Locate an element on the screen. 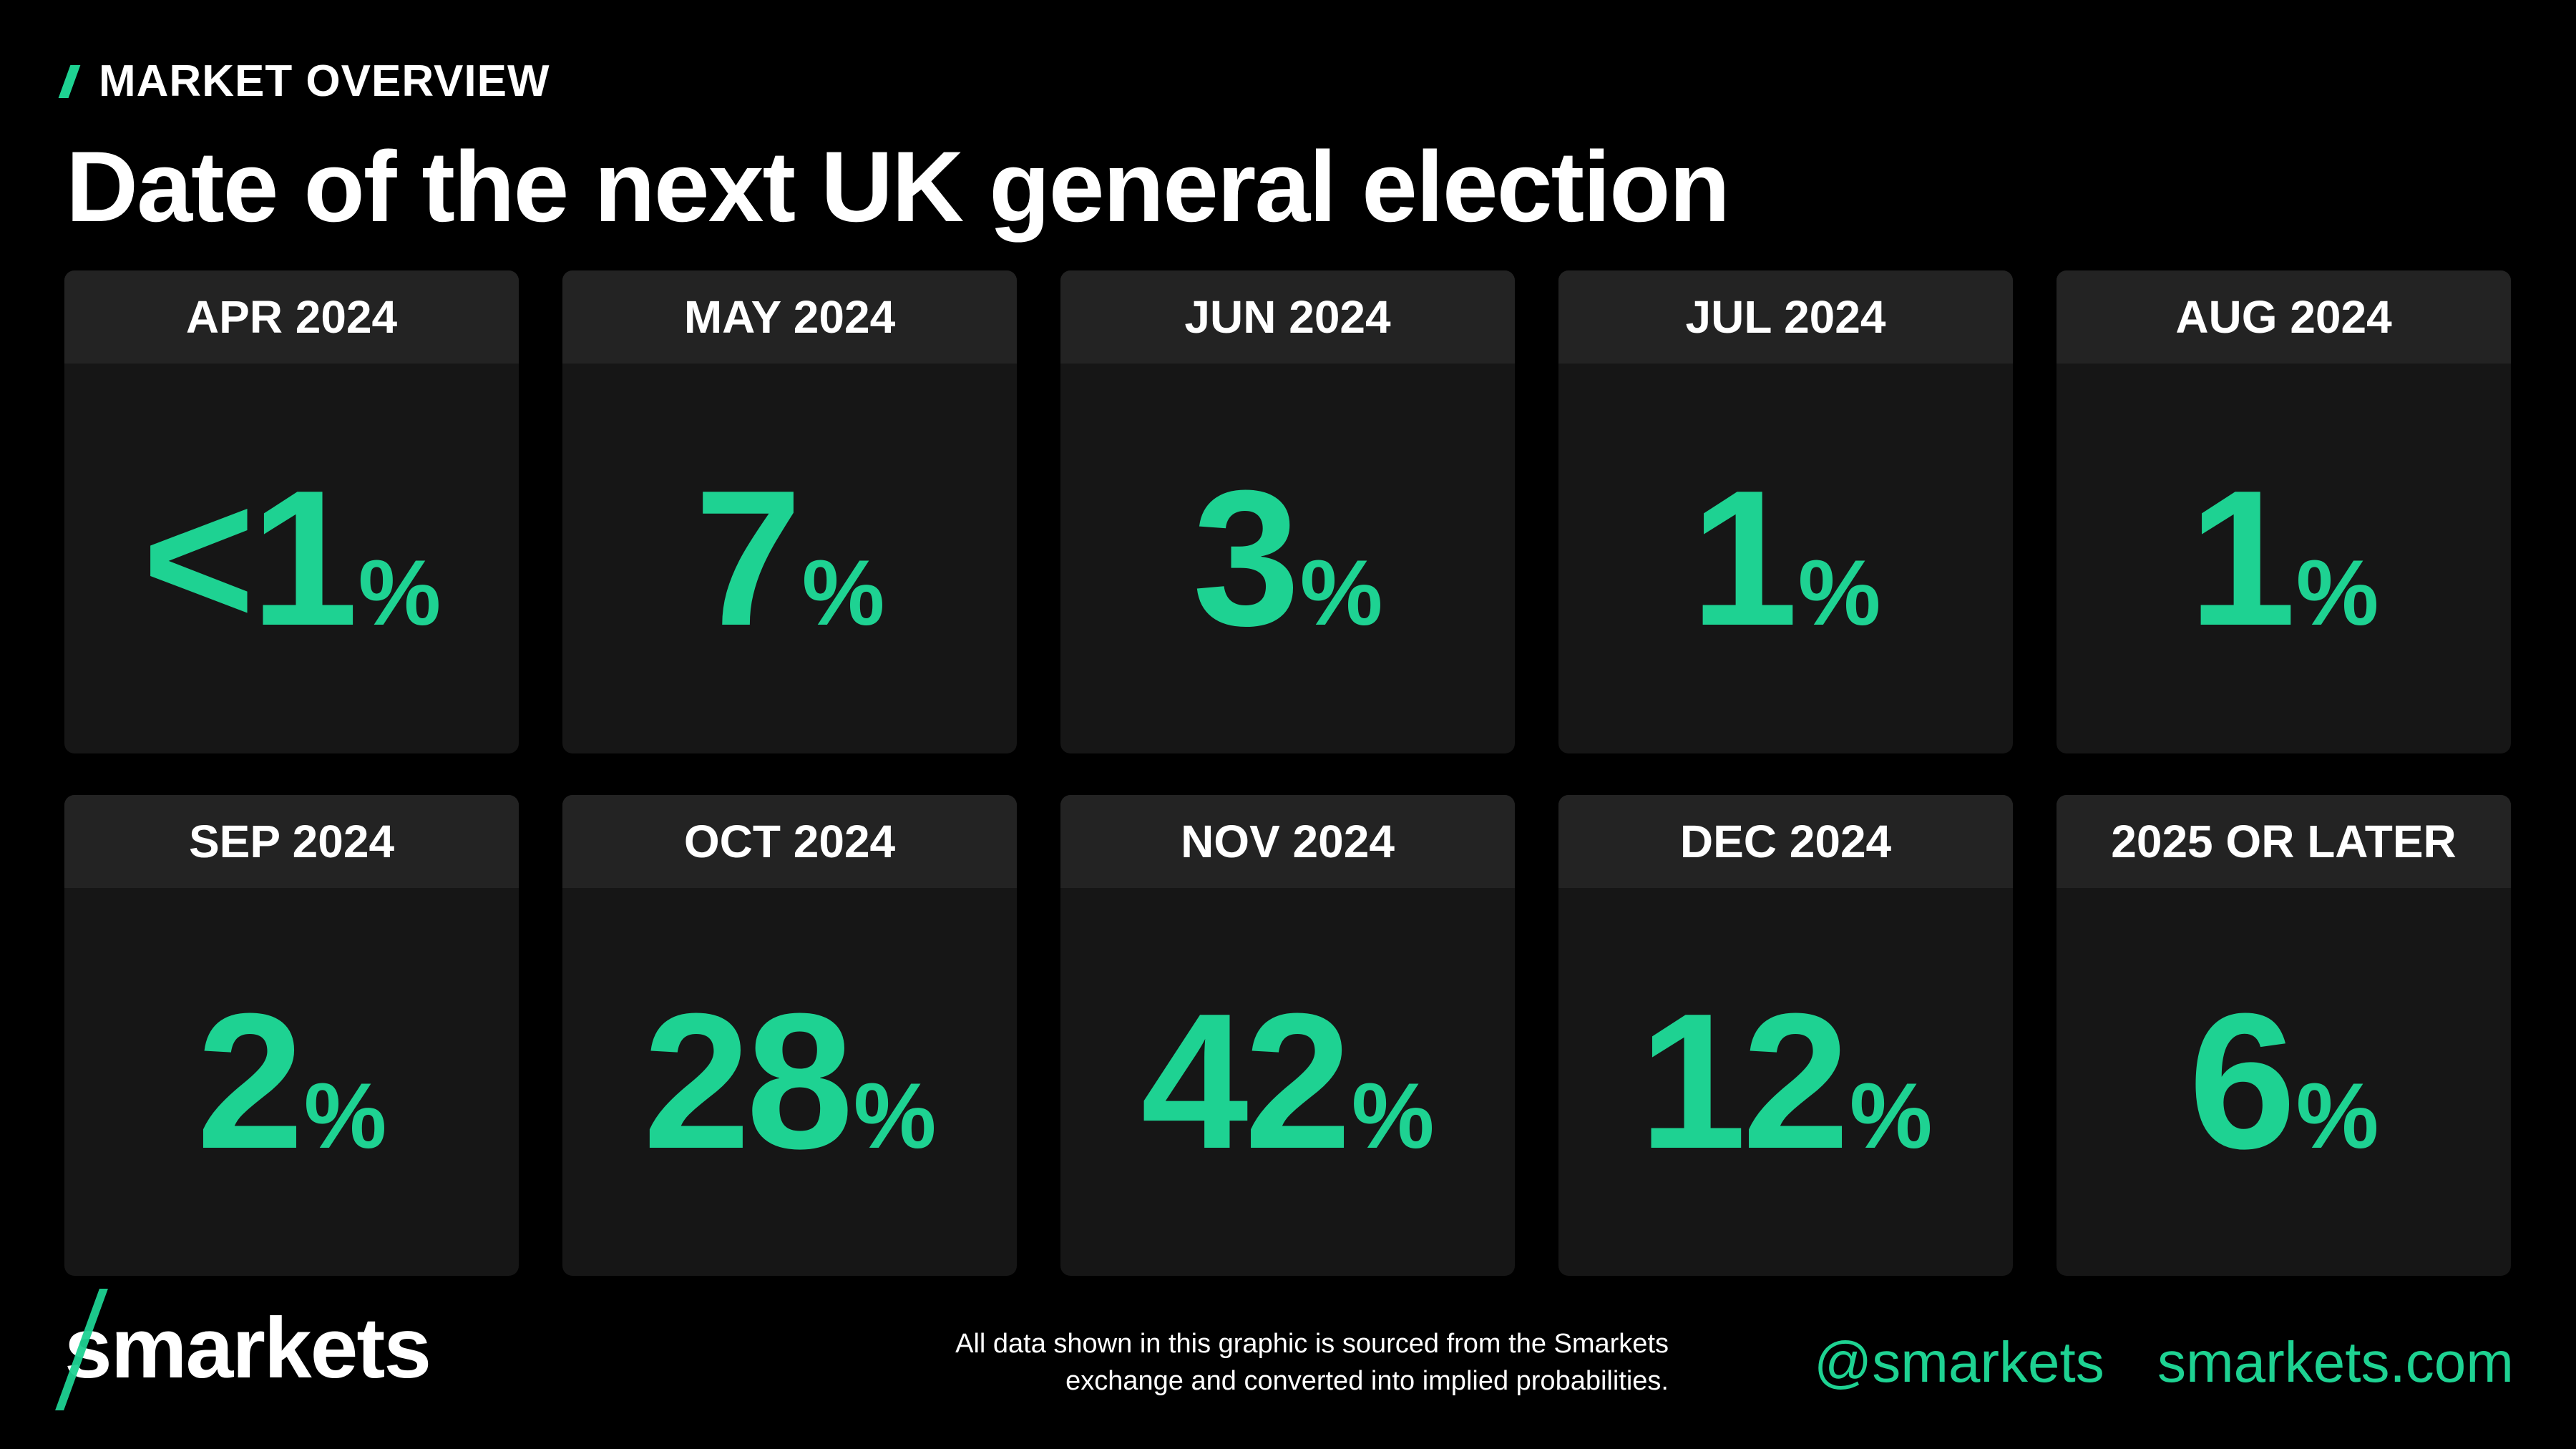 Image resolution: width=2576 pixels, height=1449 pixels. card-number: <1 is located at coordinates (250, 558).